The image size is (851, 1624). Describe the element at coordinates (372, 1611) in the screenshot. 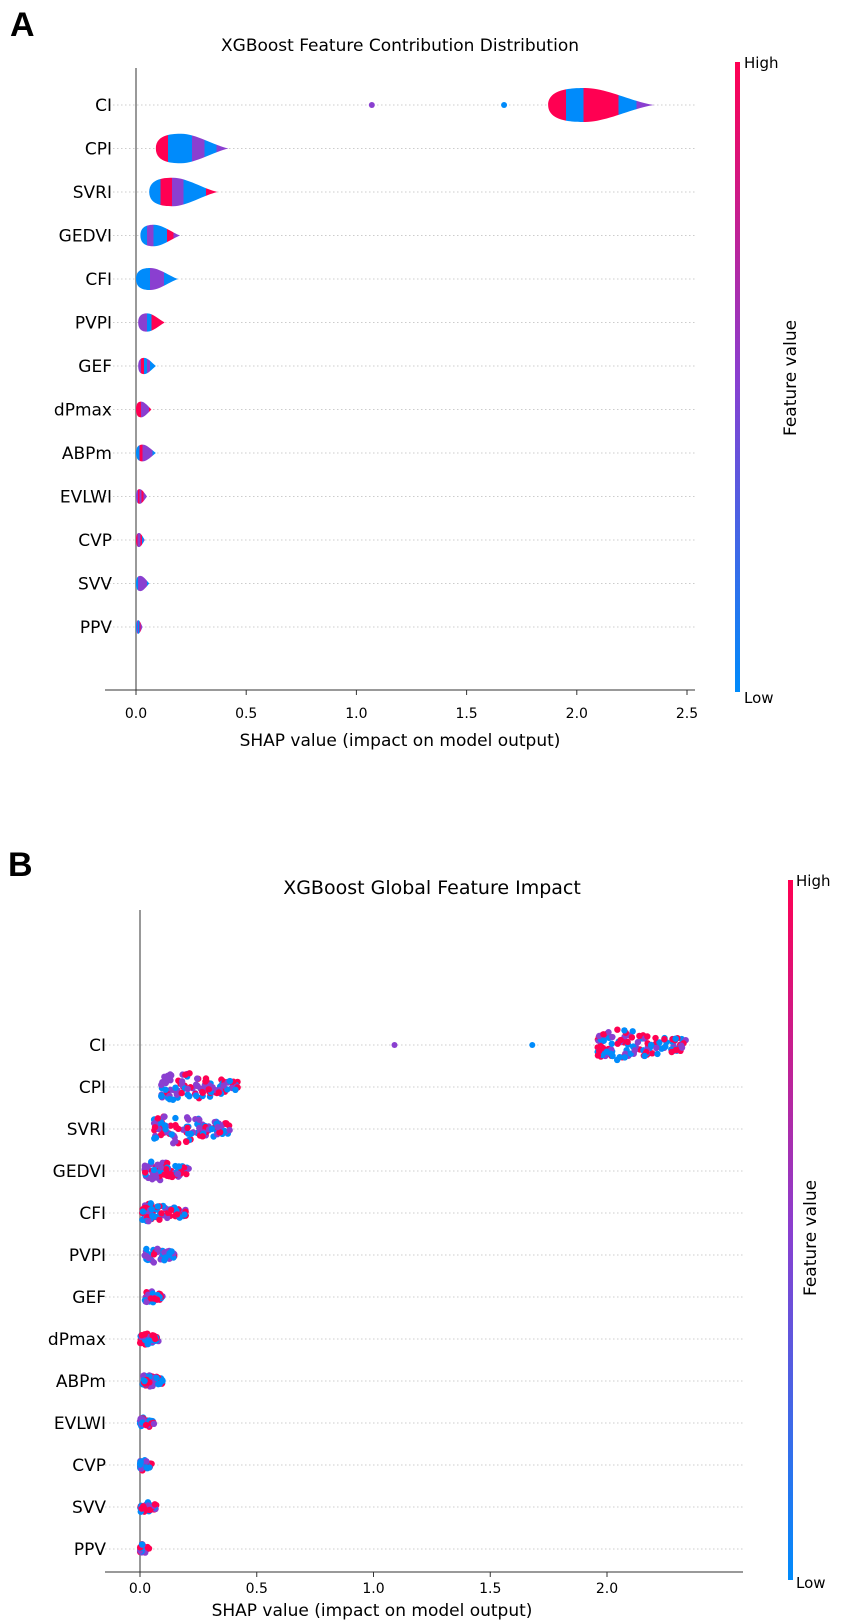

I see `x-axis-label-b: SHAP value (impact on model output)` at that location.